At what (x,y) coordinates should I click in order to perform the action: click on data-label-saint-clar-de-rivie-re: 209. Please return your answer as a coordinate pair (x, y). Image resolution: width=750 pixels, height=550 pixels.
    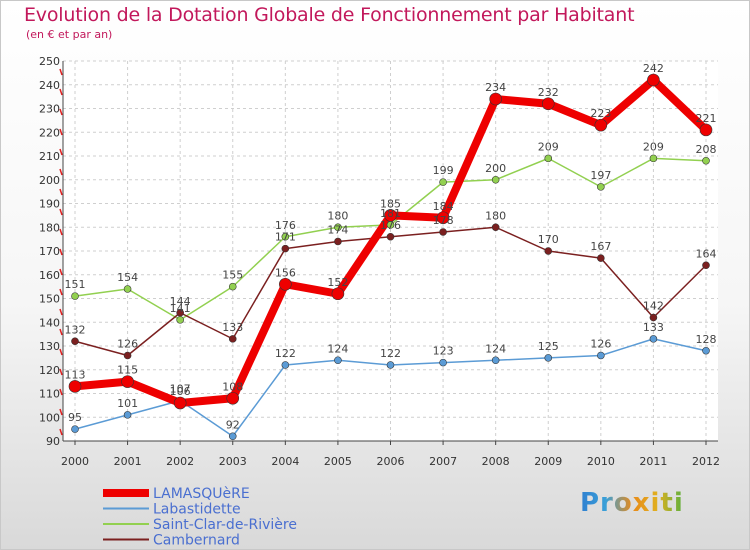
    Looking at the image, I should click on (548, 146).